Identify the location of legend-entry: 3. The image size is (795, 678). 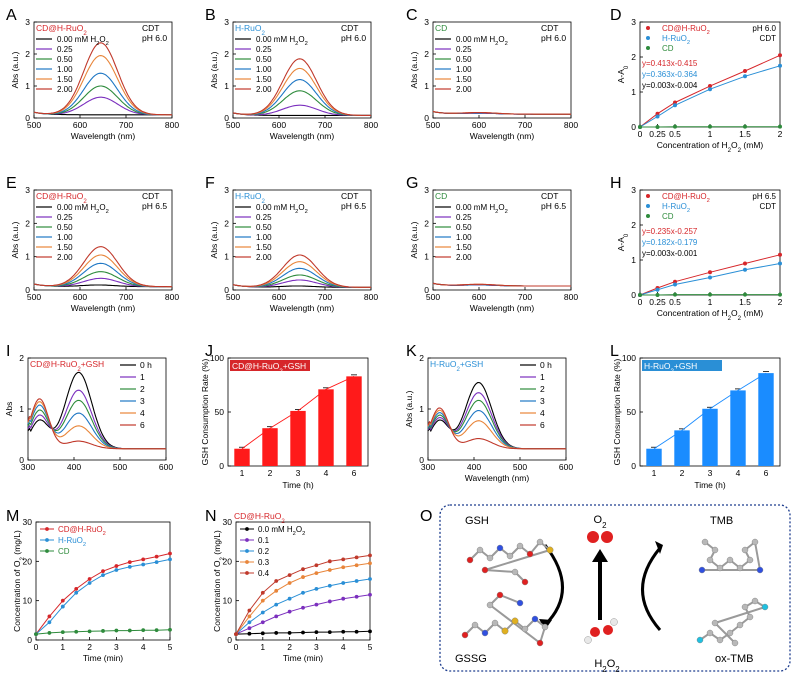
(142, 401).